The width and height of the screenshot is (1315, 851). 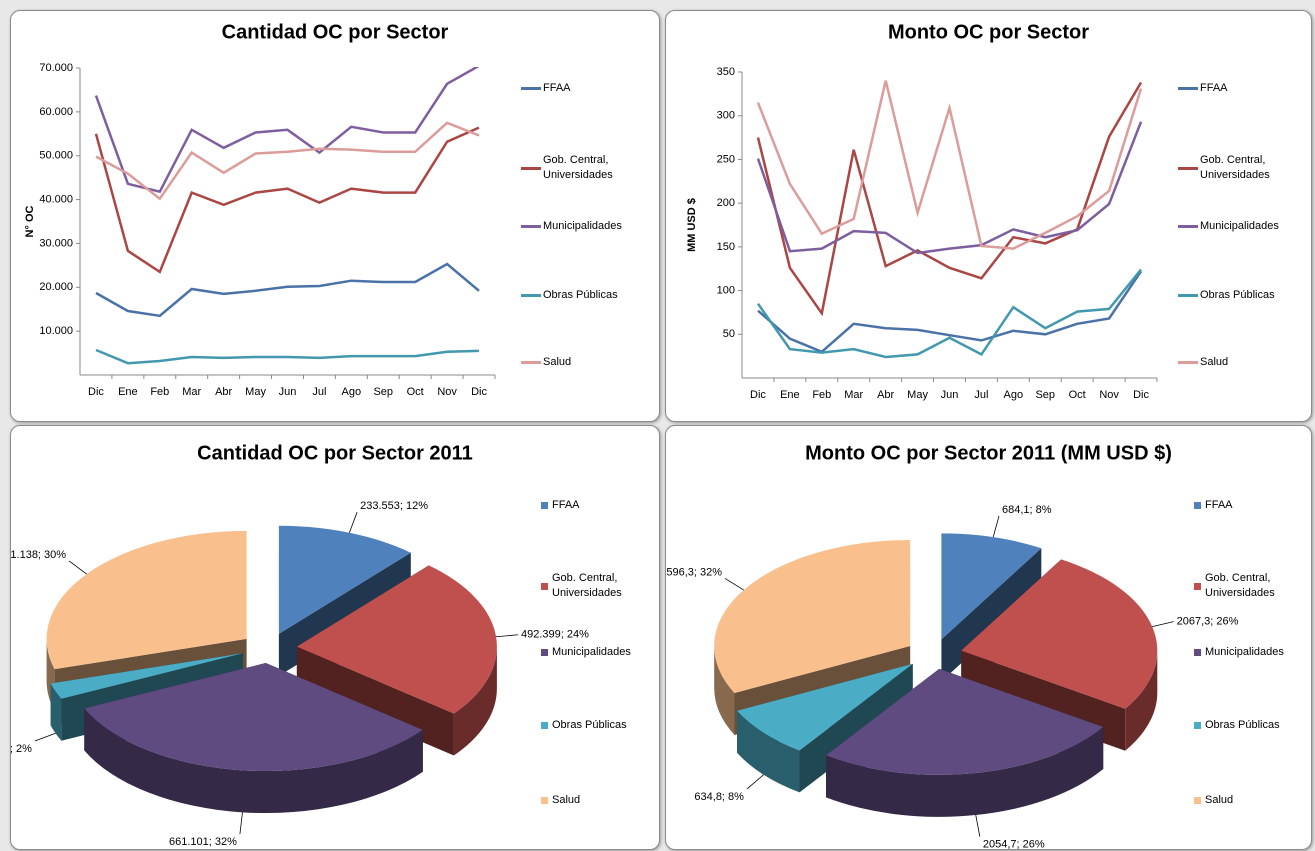 What do you see at coordinates (1242, 725) in the screenshot?
I see `legend-label: Obras Públicas` at bounding box center [1242, 725].